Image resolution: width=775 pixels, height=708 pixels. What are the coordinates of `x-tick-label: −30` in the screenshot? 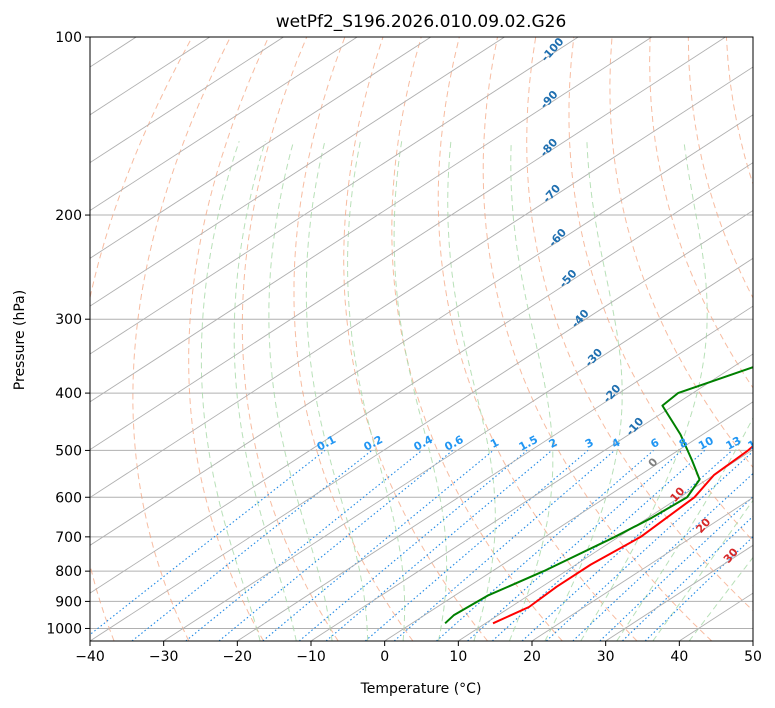 It's located at (164, 657).